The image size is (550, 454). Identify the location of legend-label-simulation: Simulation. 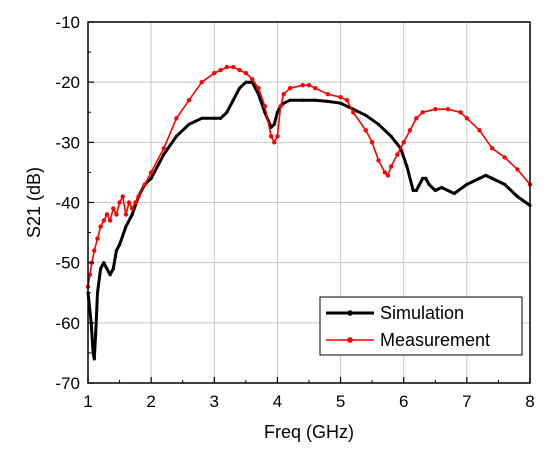
(422, 313).